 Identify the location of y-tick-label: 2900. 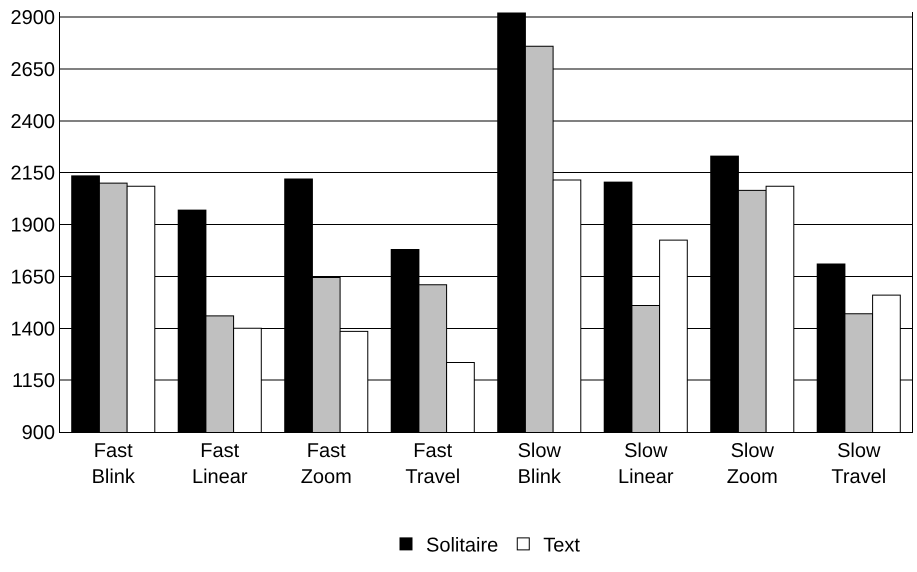
(32, 18).